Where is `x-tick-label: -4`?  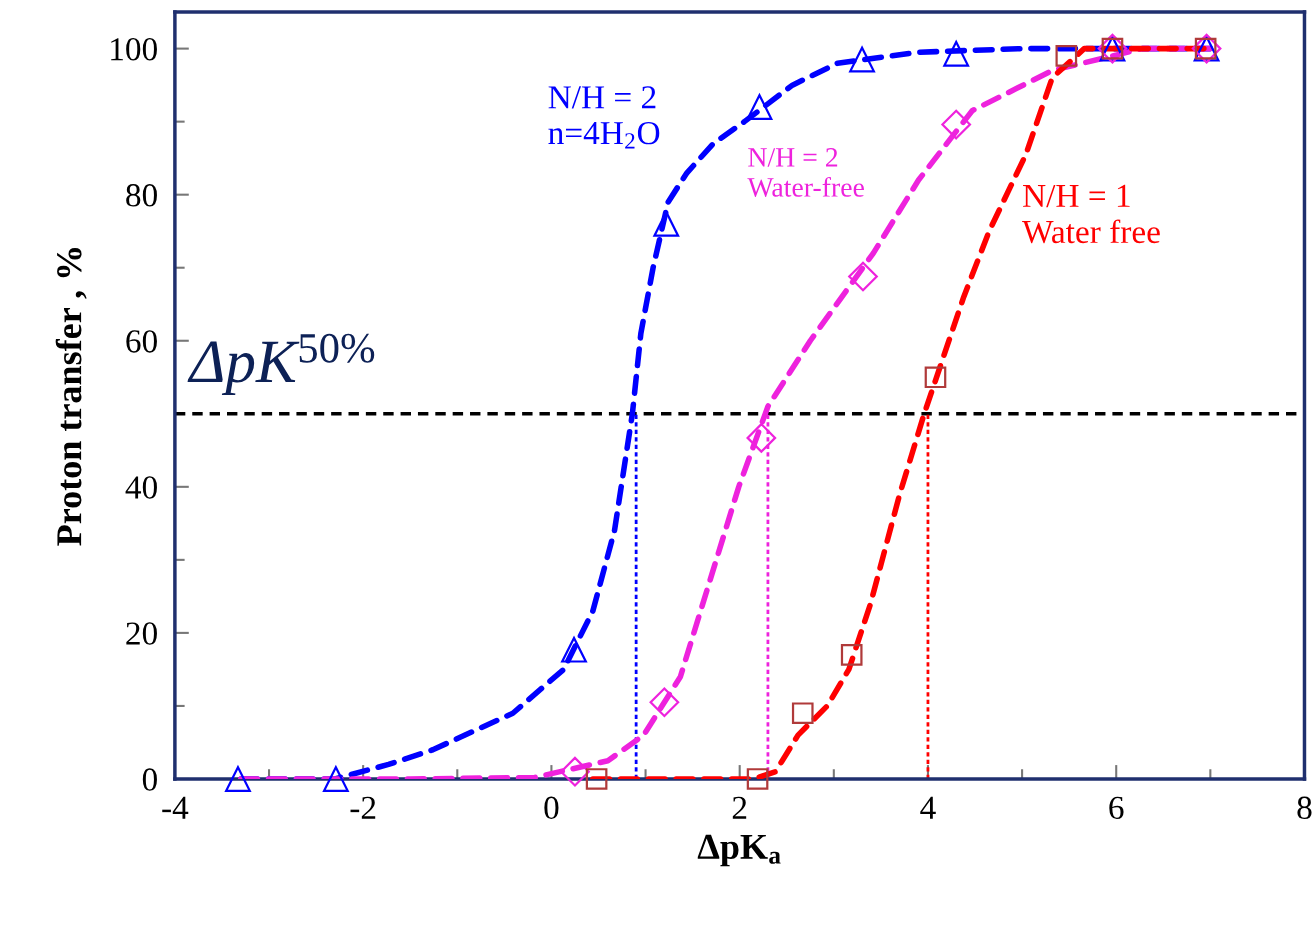 x-tick-label: -4 is located at coordinates (175, 807).